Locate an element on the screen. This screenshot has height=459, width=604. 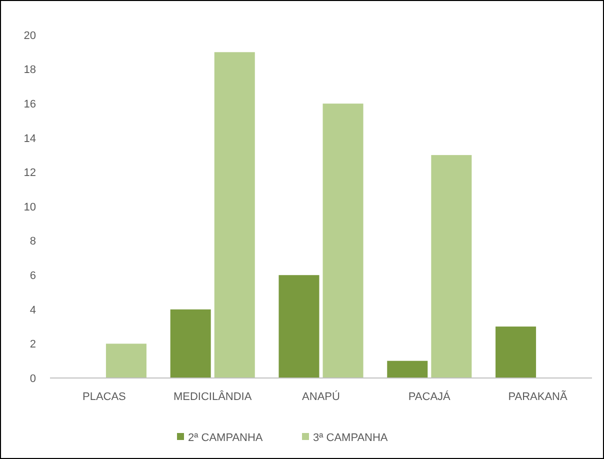
y-tick-label: 10 is located at coordinates (30, 207).